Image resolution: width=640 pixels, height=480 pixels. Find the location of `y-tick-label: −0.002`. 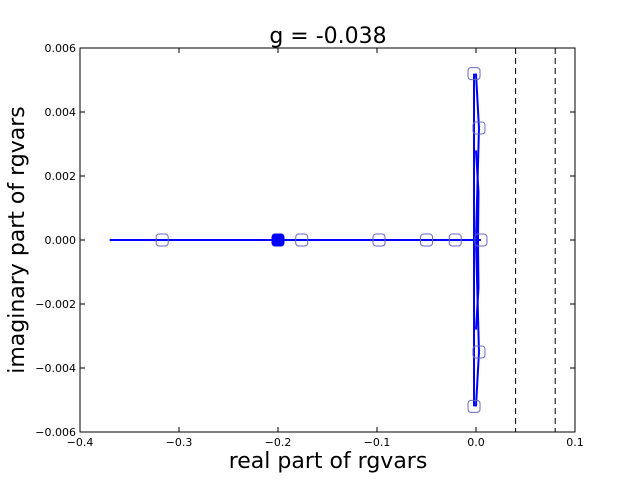

y-tick-label: −0.002 is located at coordinates (55, 304).